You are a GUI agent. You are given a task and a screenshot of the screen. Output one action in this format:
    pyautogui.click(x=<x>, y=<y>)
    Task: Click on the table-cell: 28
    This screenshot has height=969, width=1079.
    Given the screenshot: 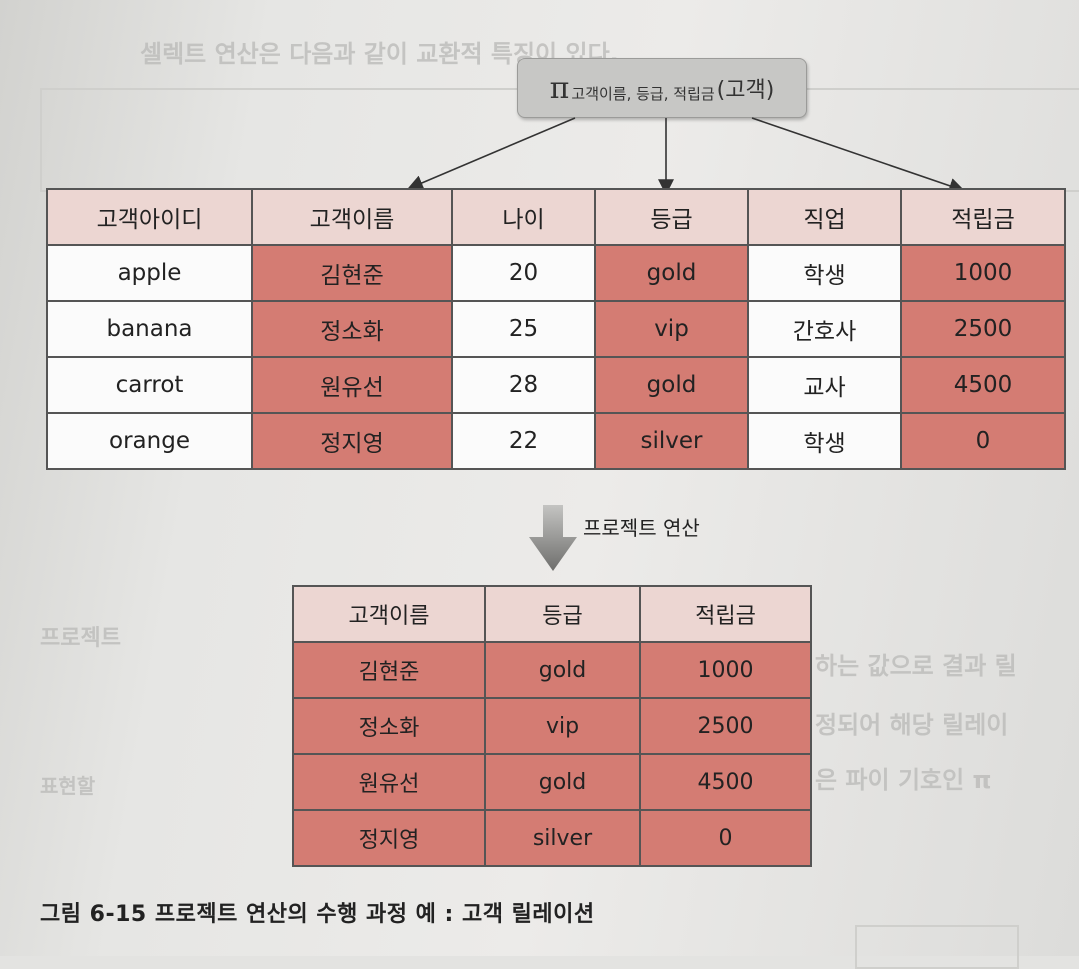 What is the action you would take?
    pyautogui.click(x=523, y=385)
    